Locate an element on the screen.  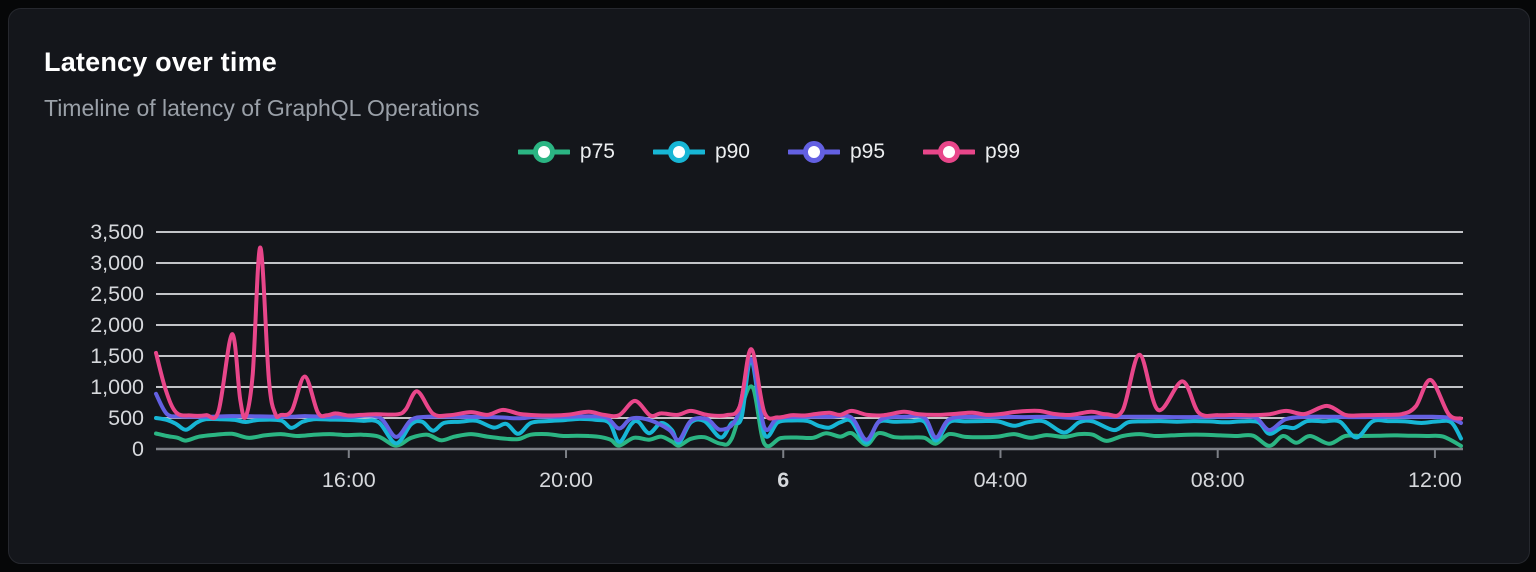
y-tick-label-1000: 1,000 is located at coordinates (117, 387).